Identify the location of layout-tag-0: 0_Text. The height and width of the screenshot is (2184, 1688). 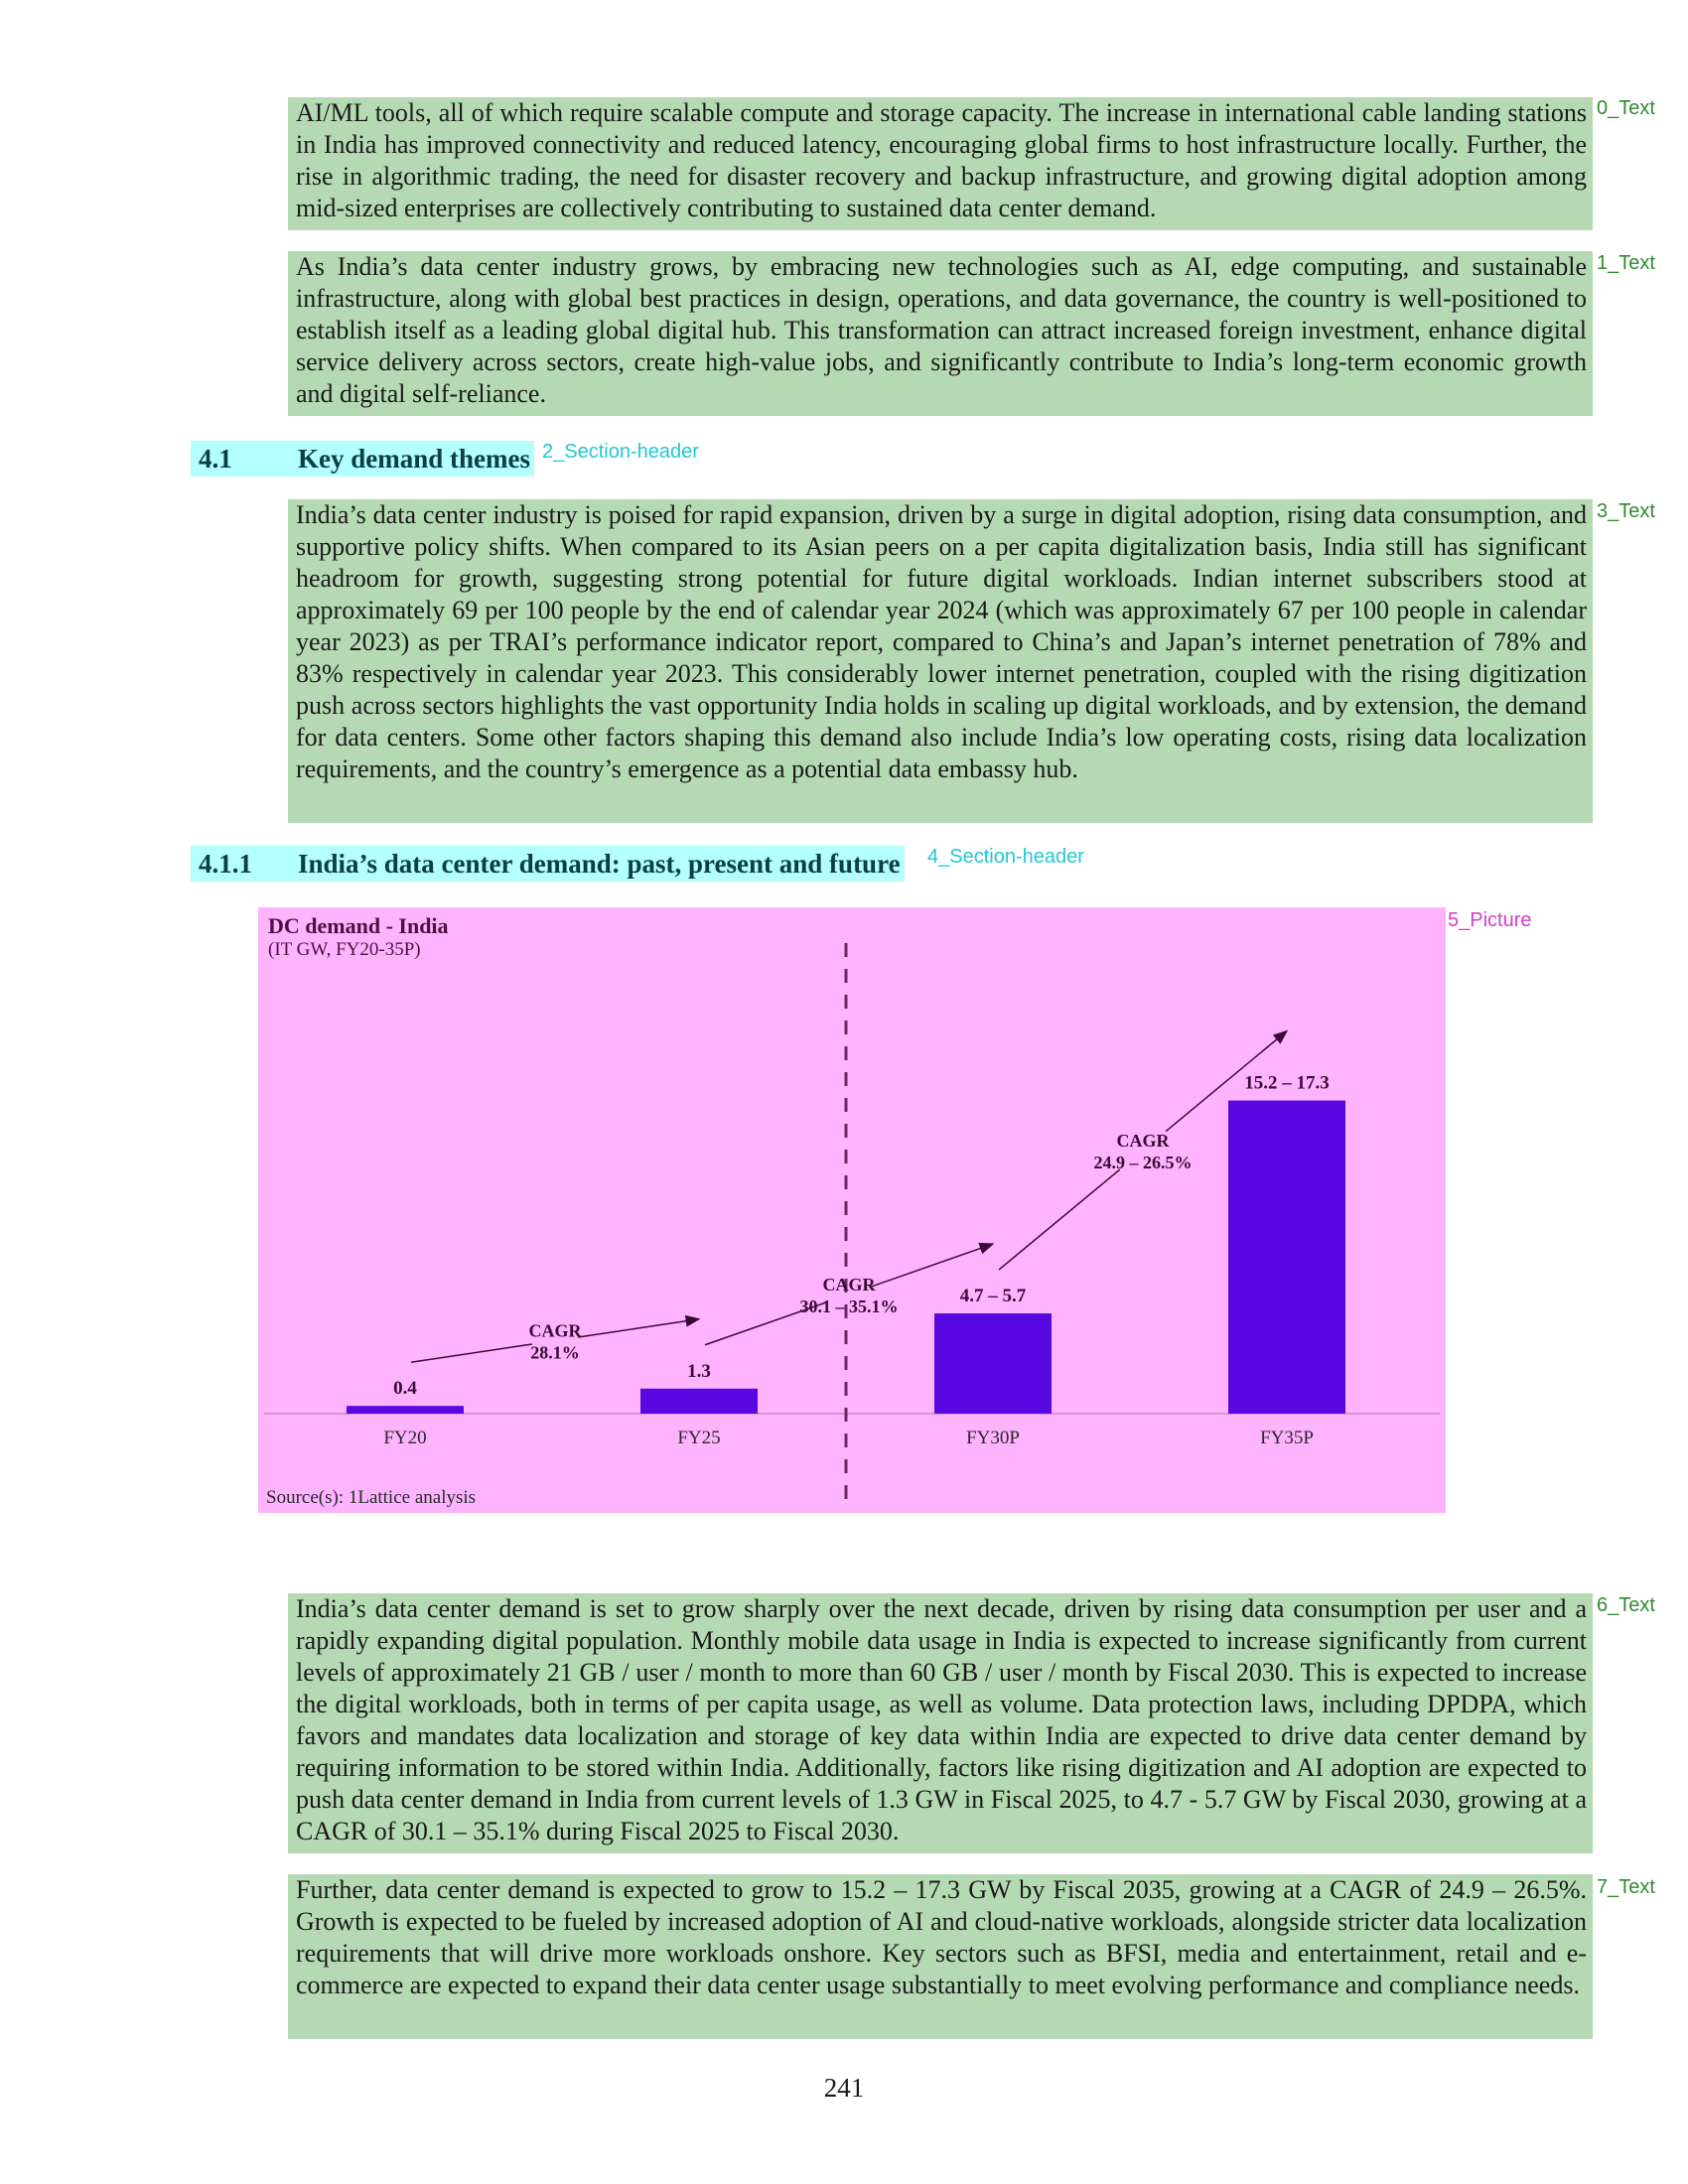
(1626, 108).